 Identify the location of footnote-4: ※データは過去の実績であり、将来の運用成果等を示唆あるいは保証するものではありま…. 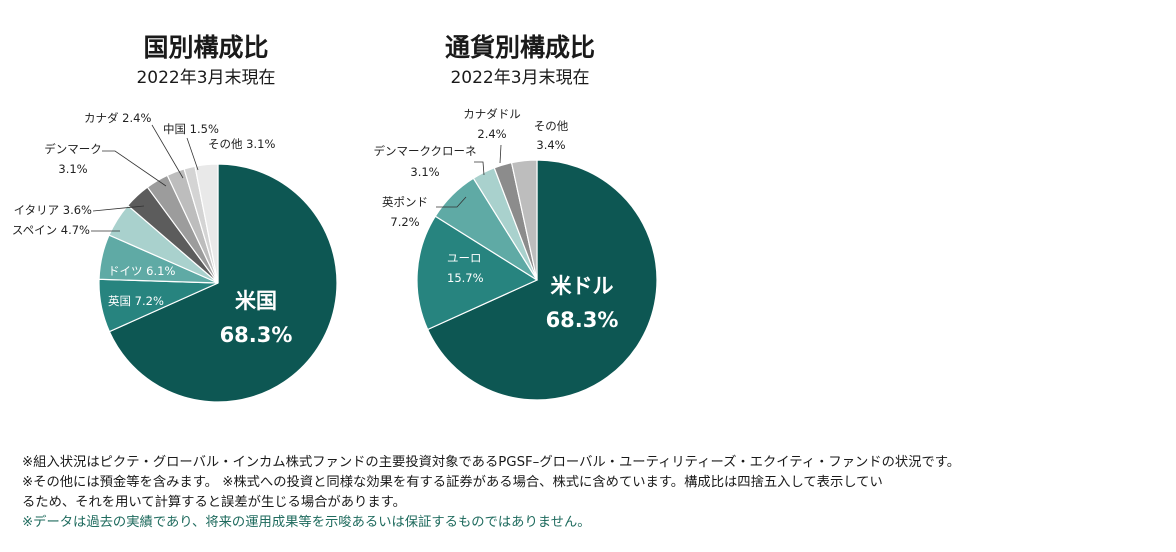
(306, 522).